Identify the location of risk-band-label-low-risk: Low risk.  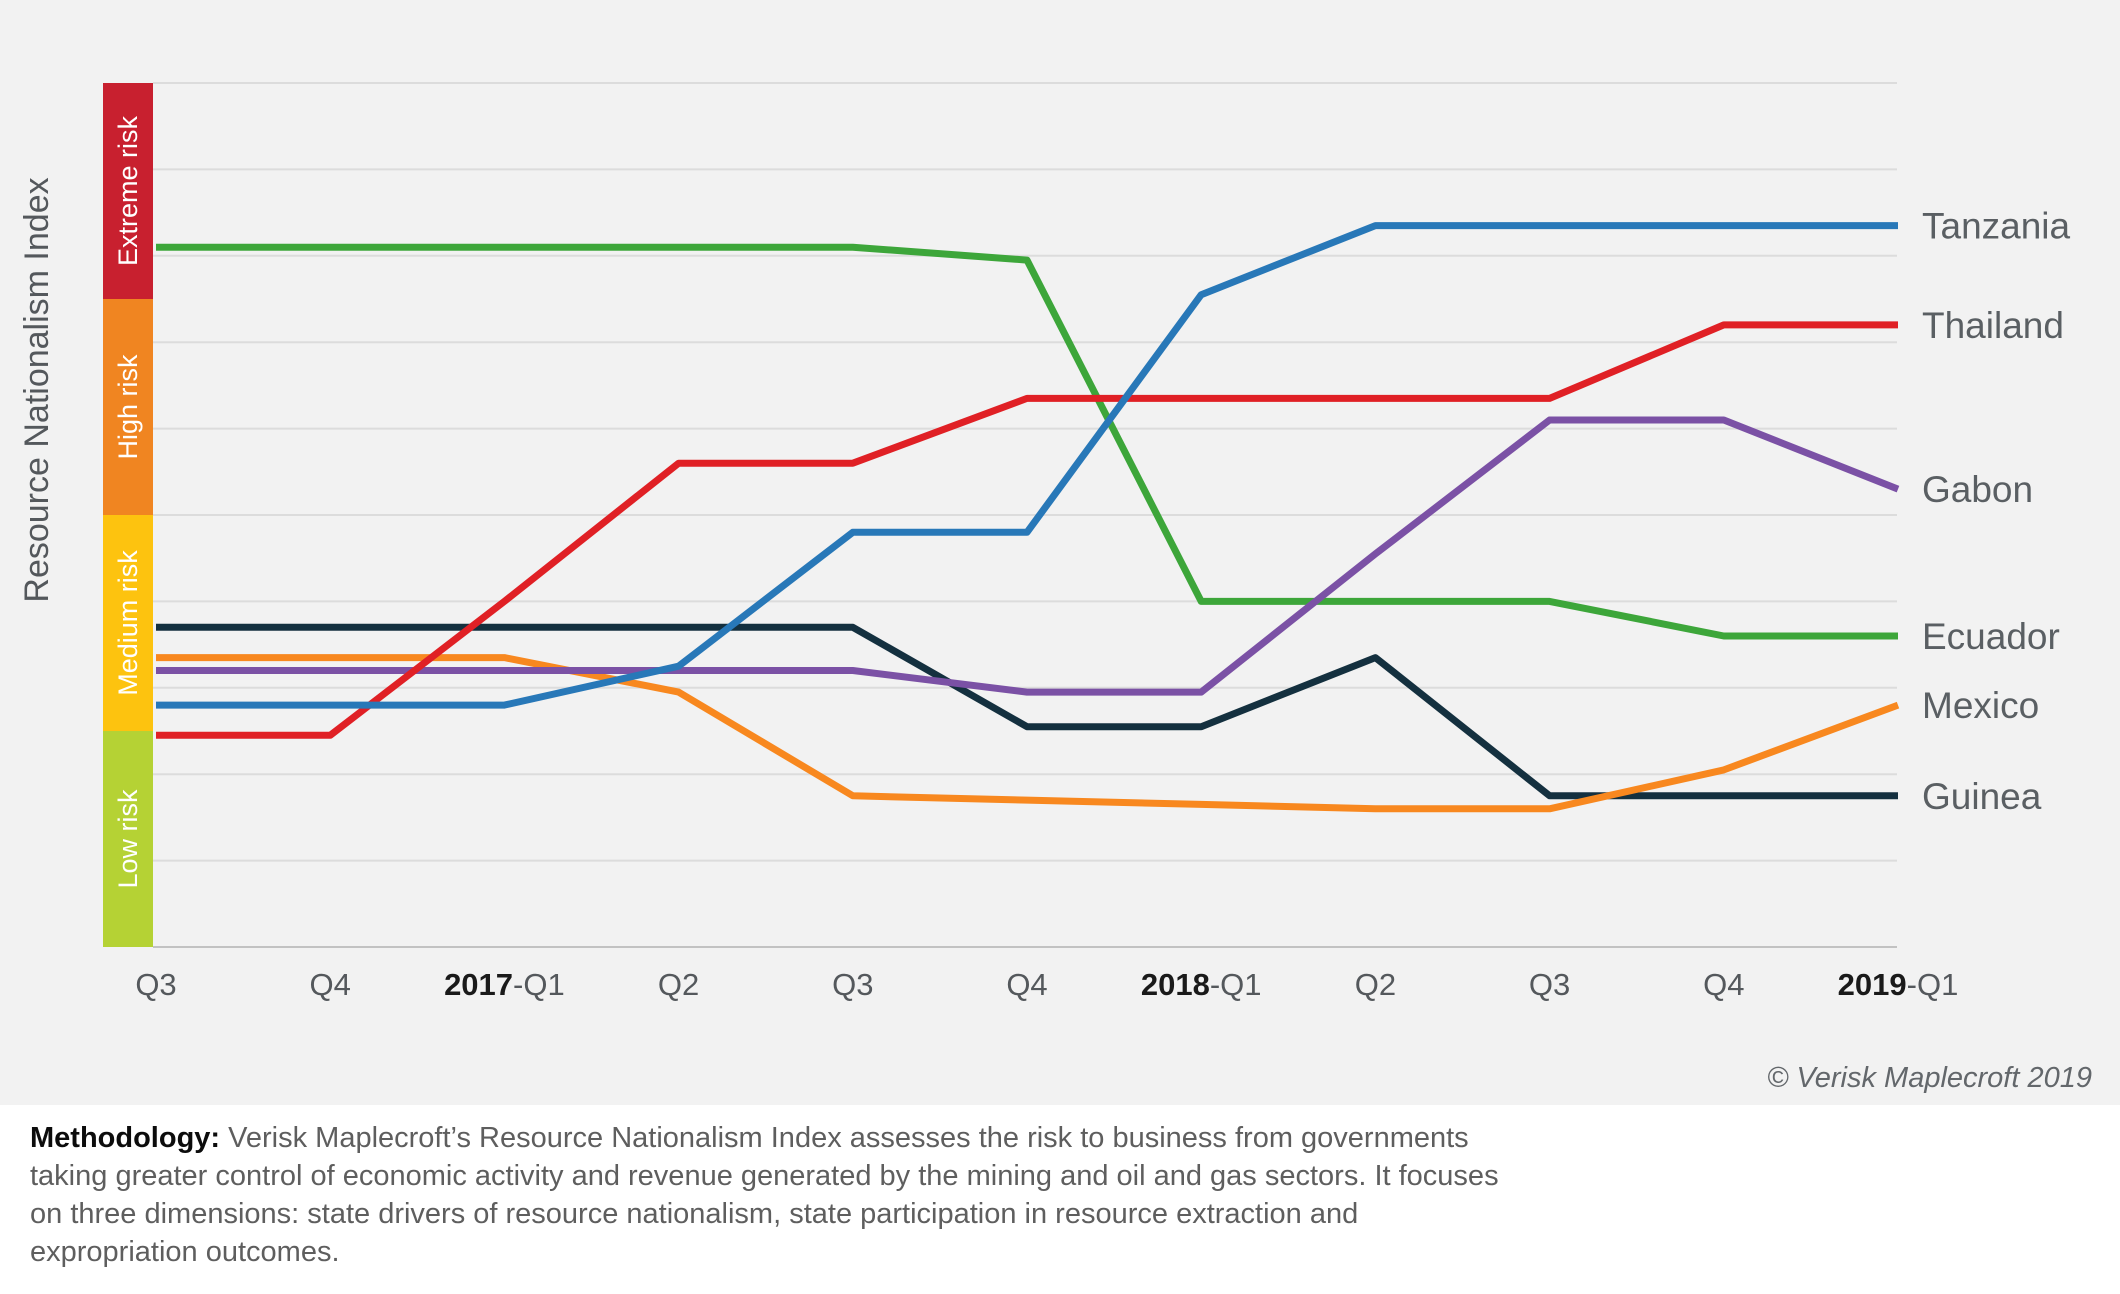
(128, 839).